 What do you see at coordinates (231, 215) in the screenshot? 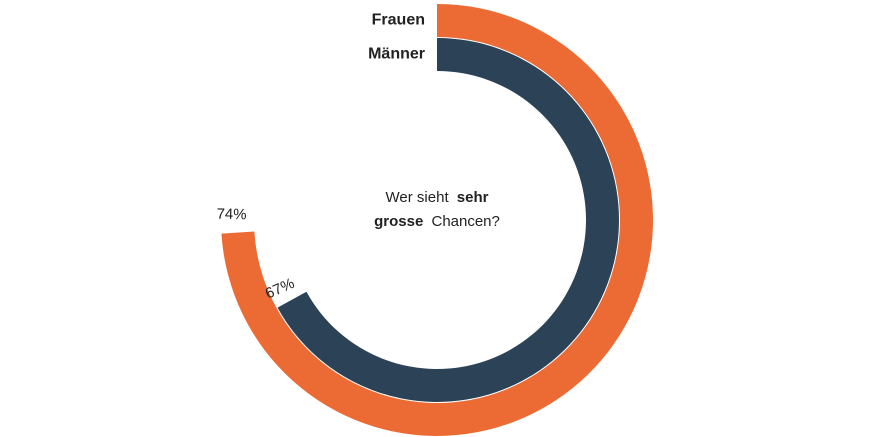
I see `value-label: 74%` at bounding box center [231, 215].